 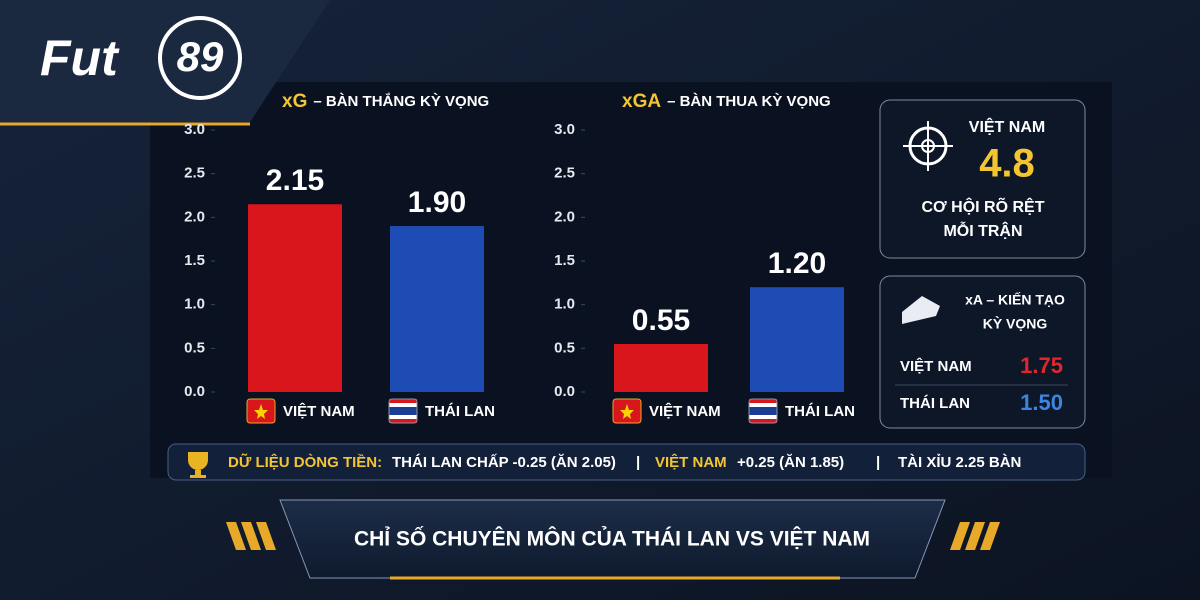 What do you see at coordinates (80, 58) in the screenshot?
I see `logo-text: Fut` at bounding box center [80, 58].